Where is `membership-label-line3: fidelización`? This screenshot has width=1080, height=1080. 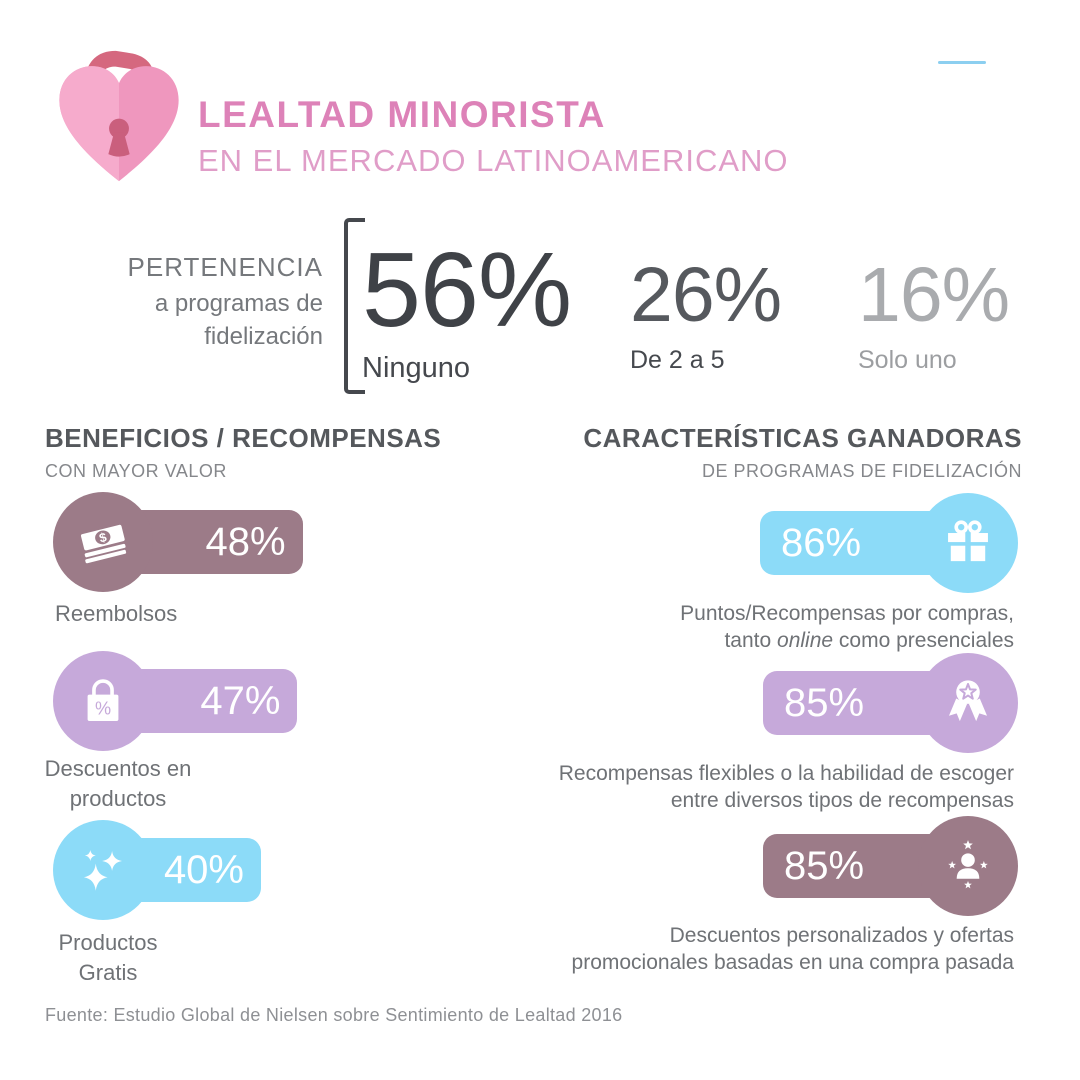
membership-label-line3: fidelización is located at coordinates (263, 336).